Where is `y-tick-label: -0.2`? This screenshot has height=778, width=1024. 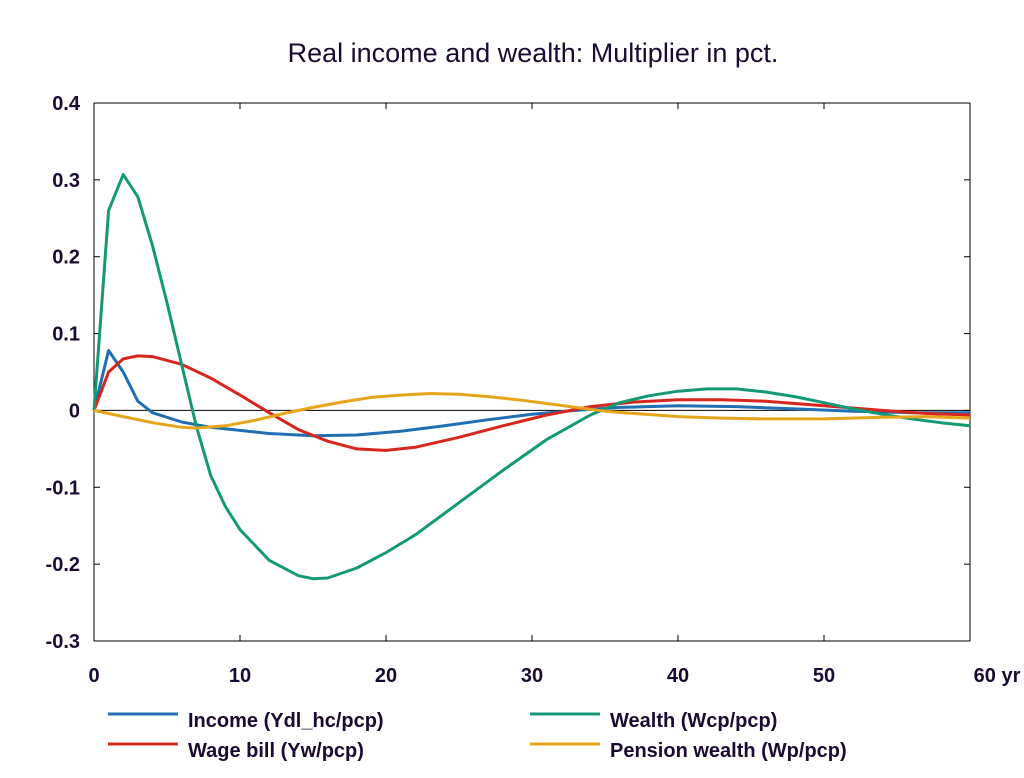
y-tick-label: -0.2 is located at coordinates (63, 565).